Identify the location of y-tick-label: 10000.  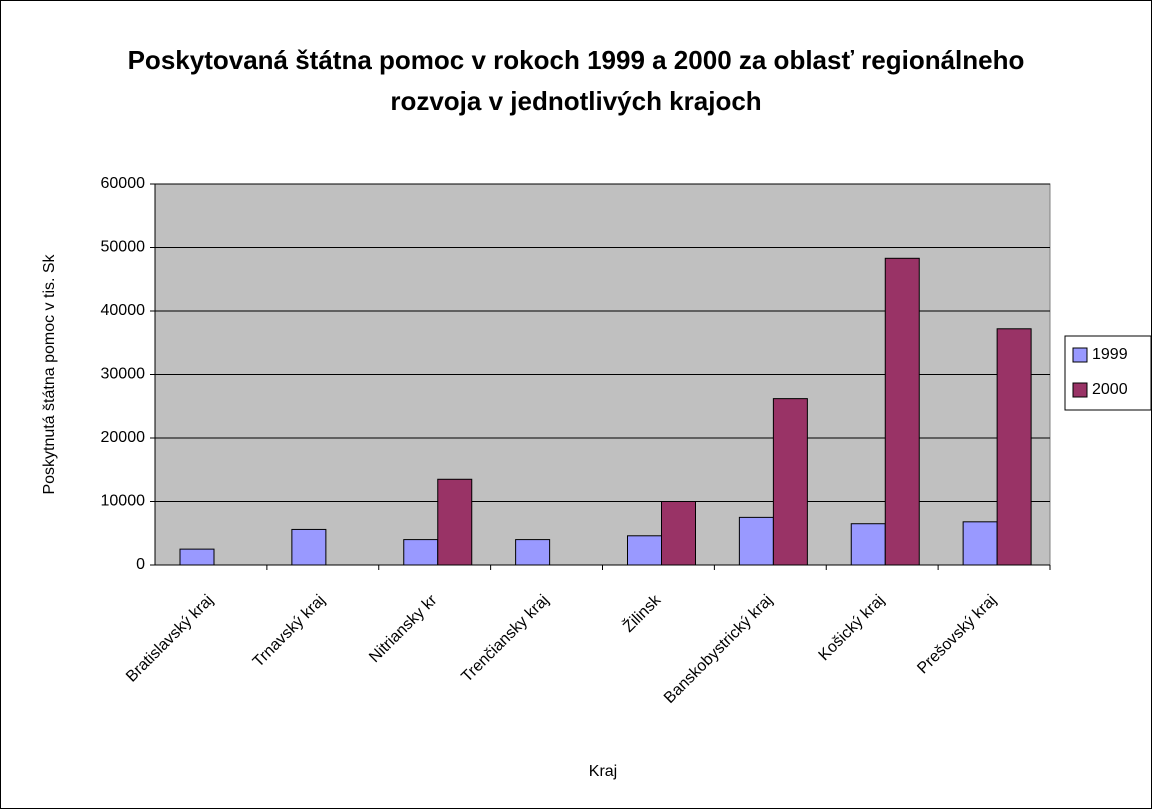
(123, 501).